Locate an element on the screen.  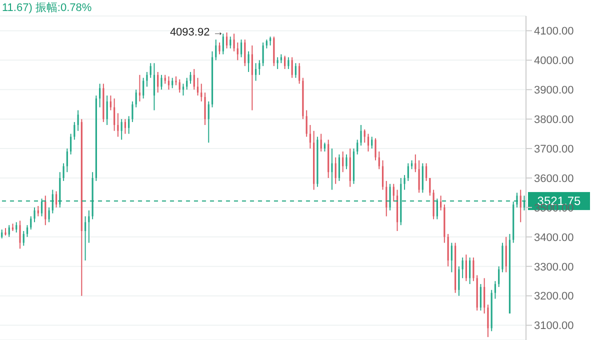
y-tick-label: 3700.00 is located at coordinates (554, 149).